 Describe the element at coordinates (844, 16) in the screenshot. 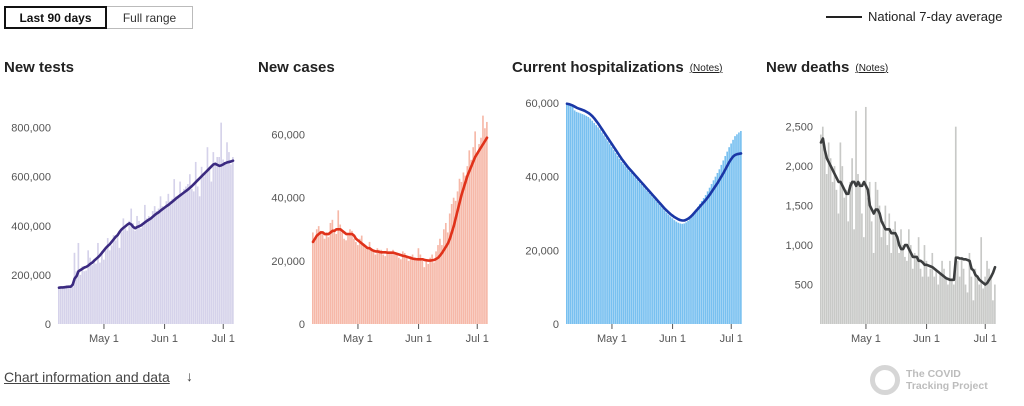

I see `legend-line-swatch` at that location.